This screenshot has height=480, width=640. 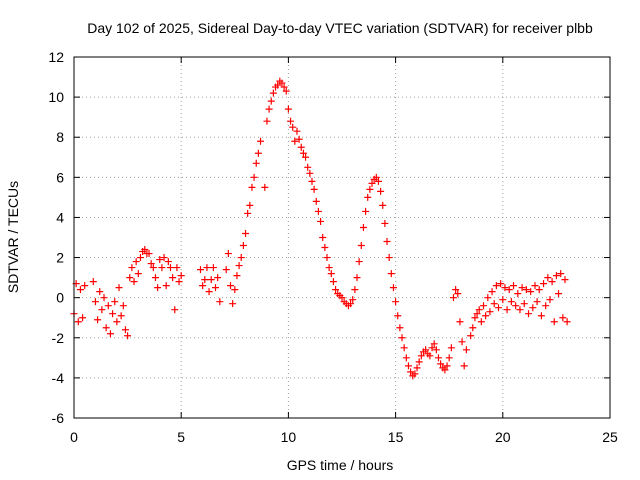 What do you see at coordinates (340, 465) in the screenshot?
I see `x-axis-label: GPS time / hours` at bounding box center [340, 465].